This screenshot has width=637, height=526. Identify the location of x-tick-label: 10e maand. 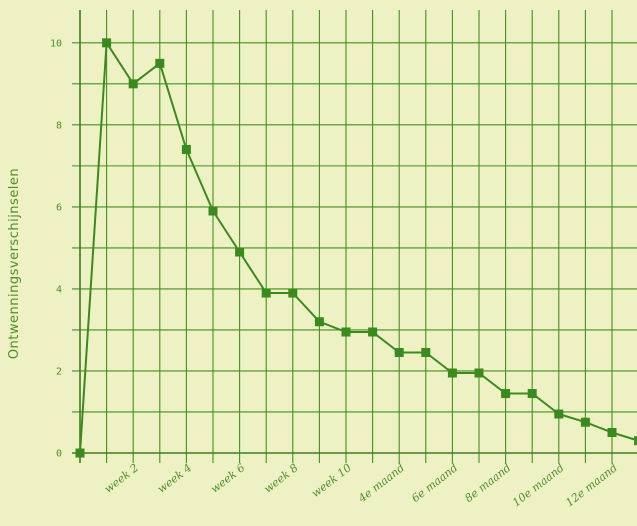
(538, 485).